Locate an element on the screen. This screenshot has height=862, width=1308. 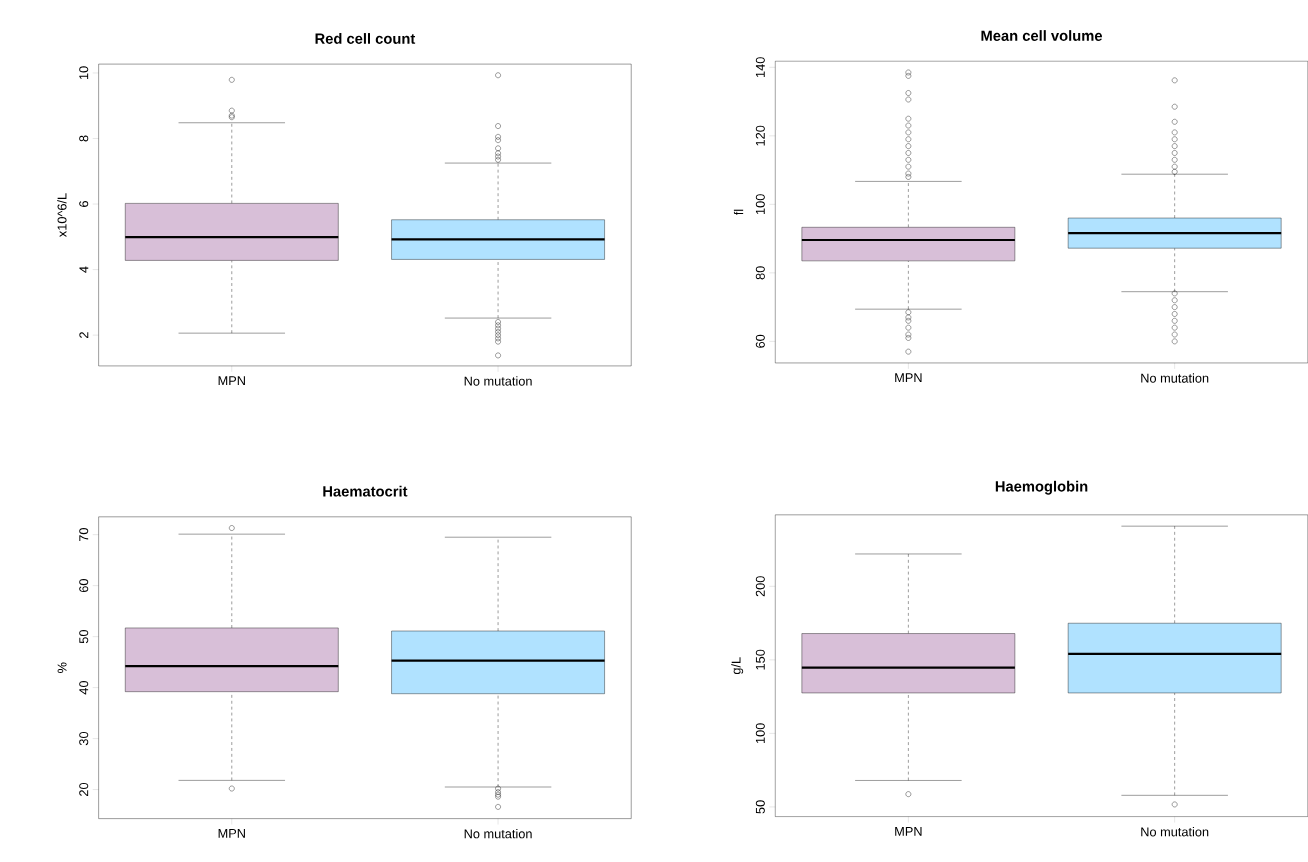
y-tick-label: 2 is located at coordinates (84, 335).